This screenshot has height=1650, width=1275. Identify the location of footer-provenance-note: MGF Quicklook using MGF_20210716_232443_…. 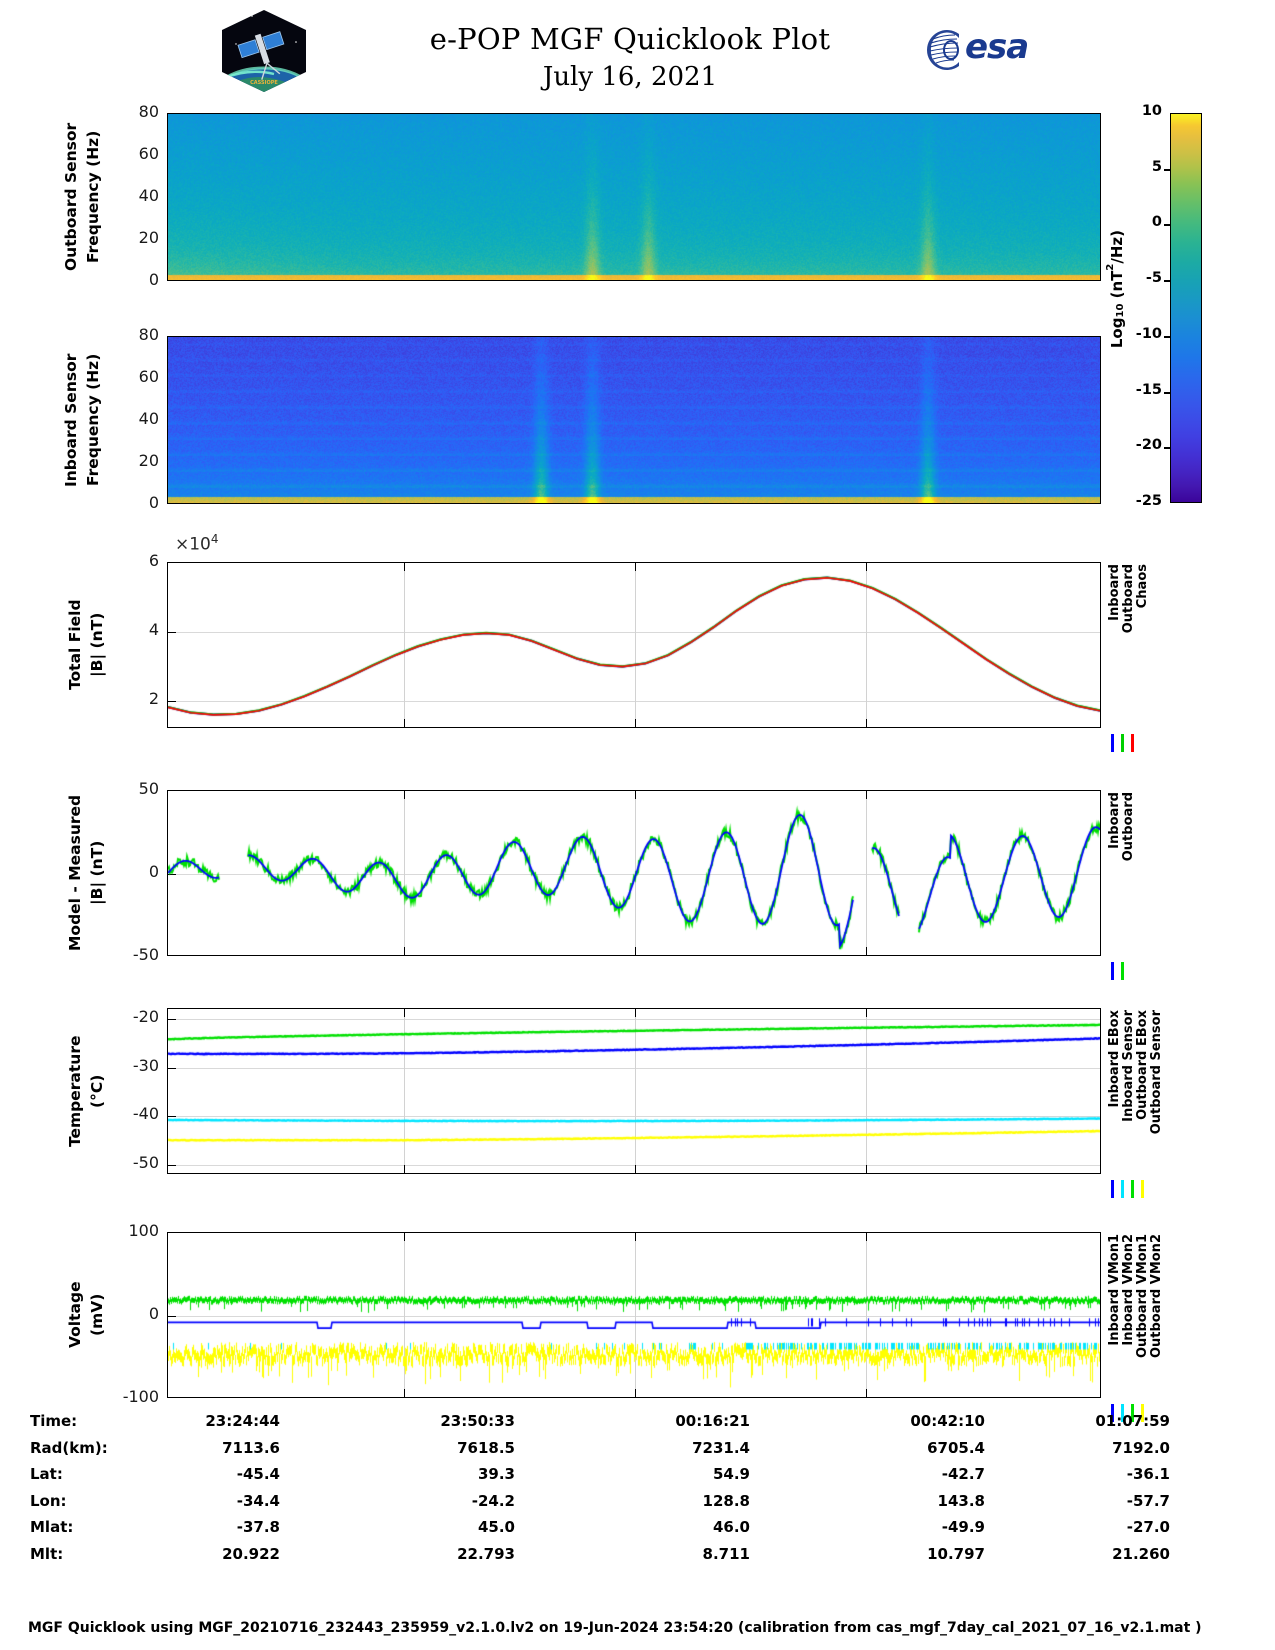
(615, 1628).